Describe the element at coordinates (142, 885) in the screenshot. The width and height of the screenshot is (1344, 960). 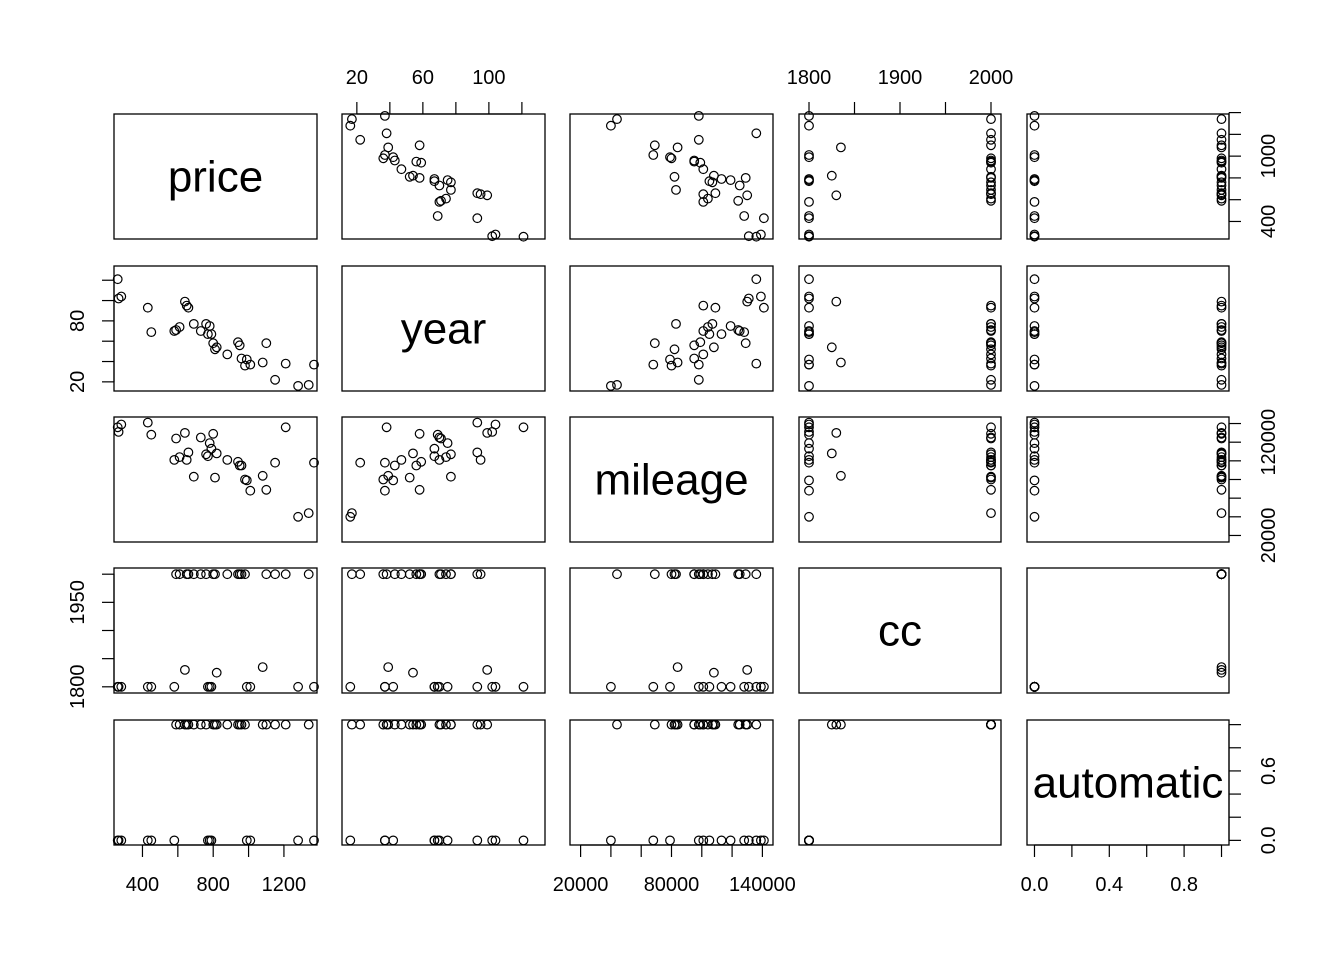
I see `price-x-tick-label: 400` at that location.